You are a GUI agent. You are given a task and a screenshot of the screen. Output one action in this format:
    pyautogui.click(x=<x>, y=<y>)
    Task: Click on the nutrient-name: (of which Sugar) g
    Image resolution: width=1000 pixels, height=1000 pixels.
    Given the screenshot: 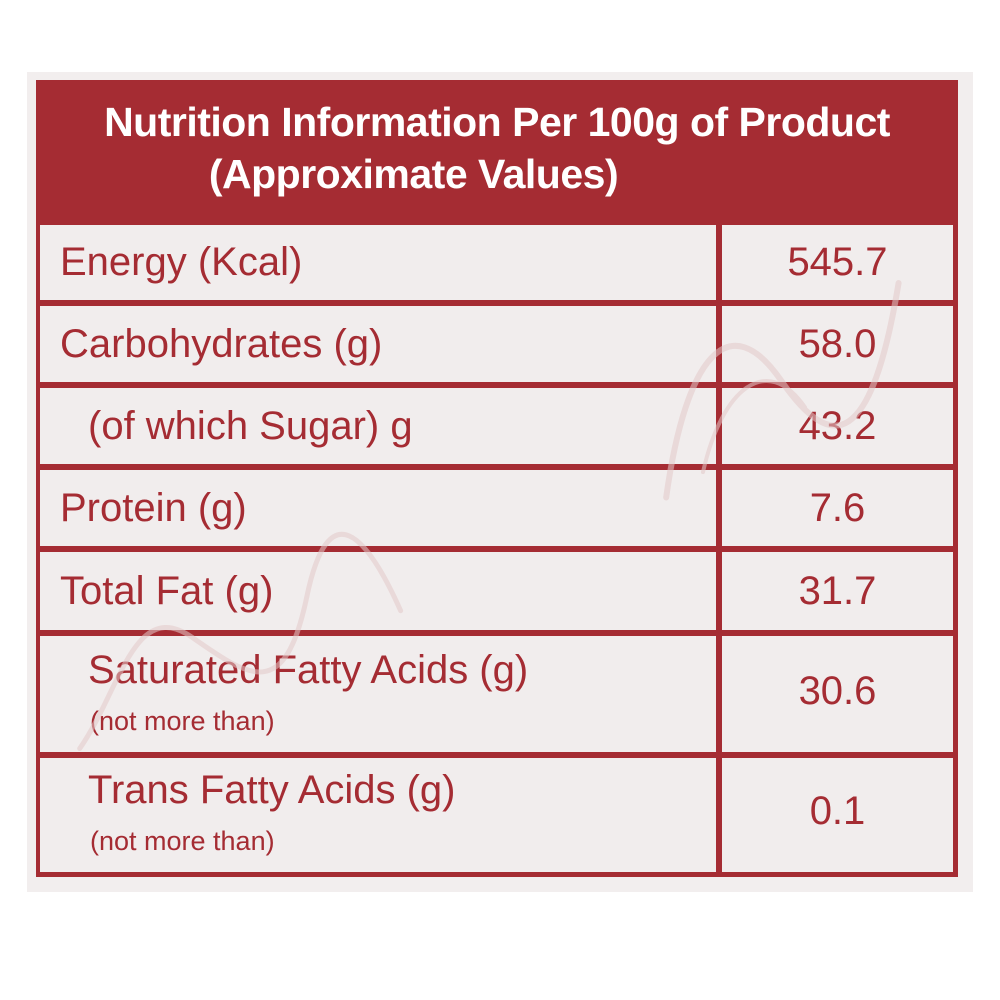 What is the action you would take?
    pyautogui.click(x=250, y=426)
    